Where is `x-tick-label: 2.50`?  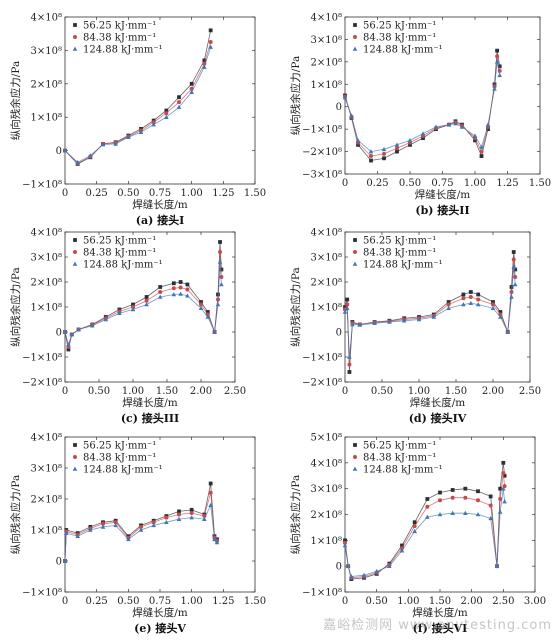
x-tick-label: 2.50 is located at coordinates (530, 391).